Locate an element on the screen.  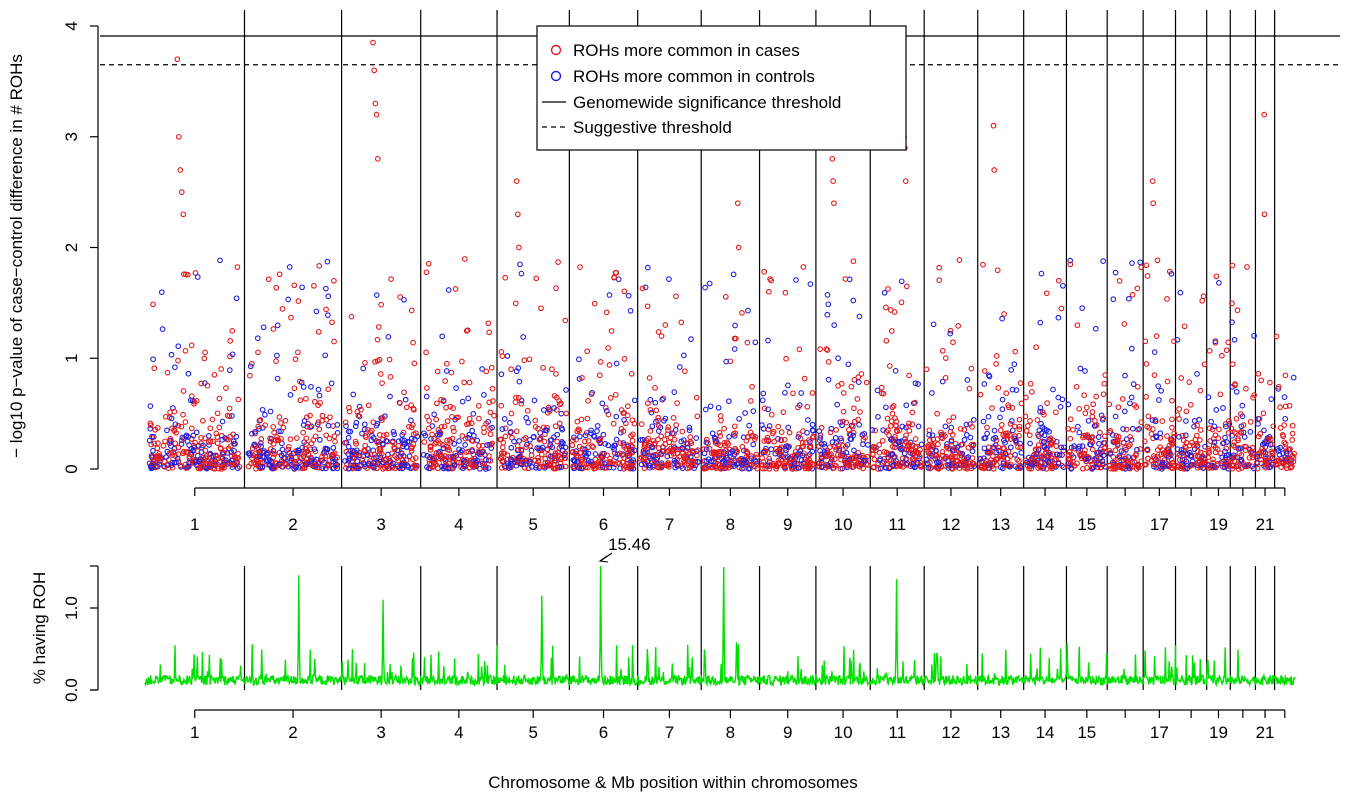
annotation-arrowhead is located at coordinates (603, 559).